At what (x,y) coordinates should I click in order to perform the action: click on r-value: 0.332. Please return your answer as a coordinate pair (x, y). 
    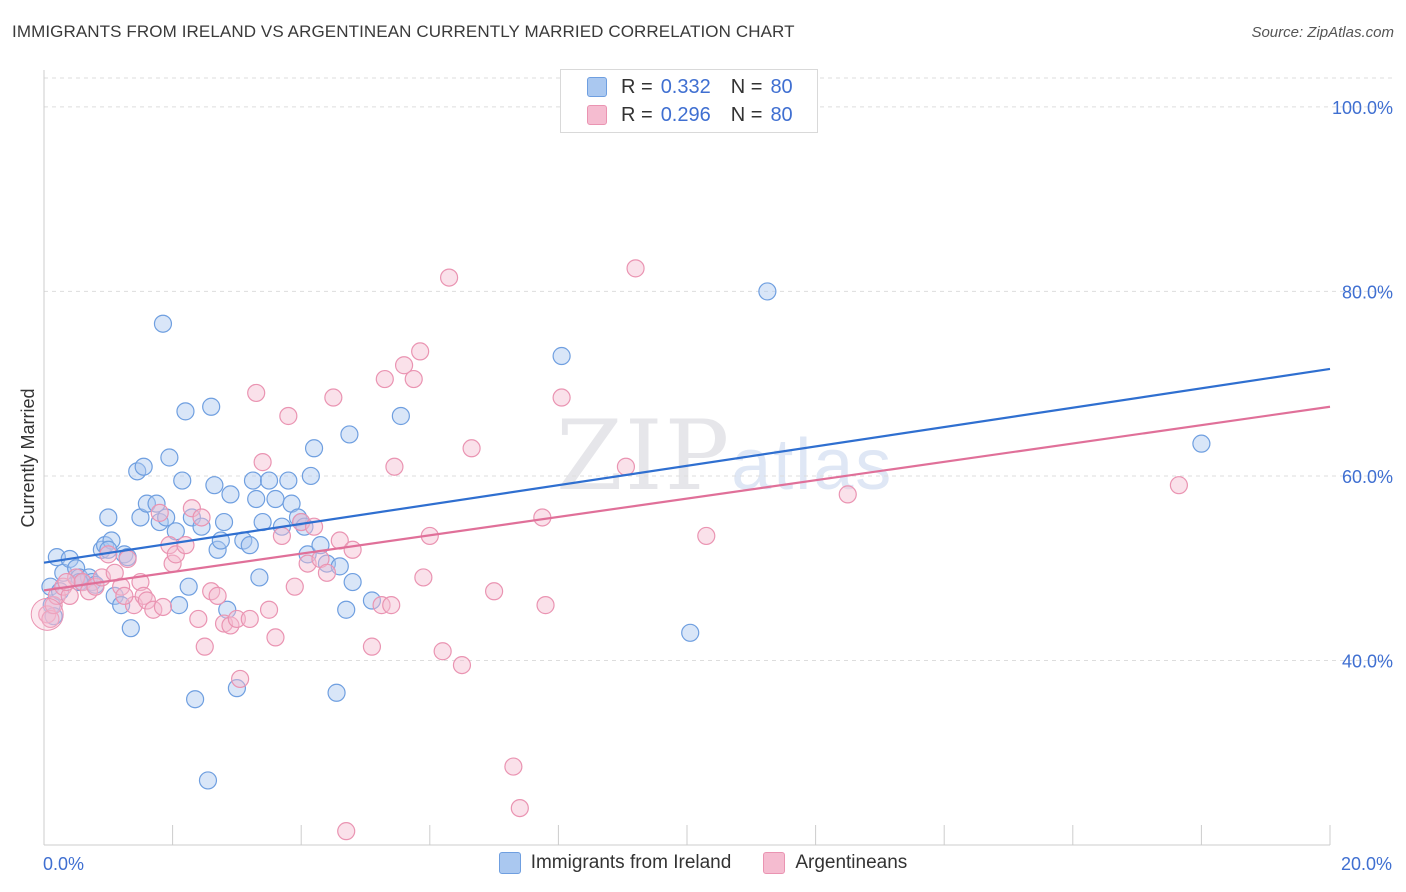
    Looking at the image, I should click on (685, 86).